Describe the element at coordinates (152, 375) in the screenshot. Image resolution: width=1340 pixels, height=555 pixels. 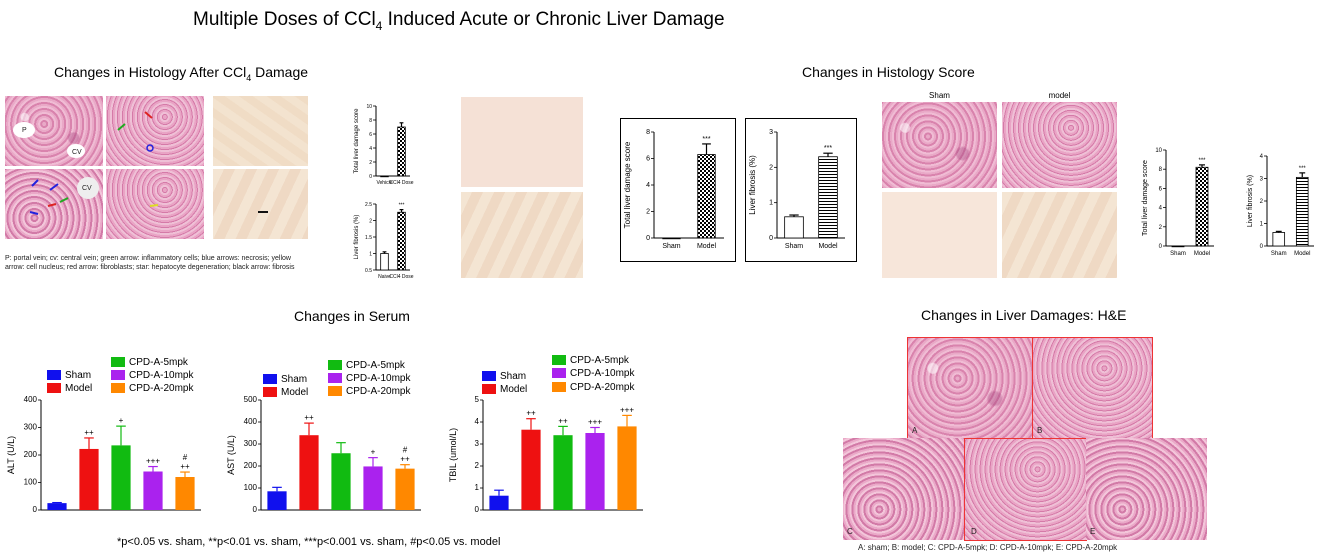
I see `legend-item-cpd10: CPD-A-10mpk` at that location.